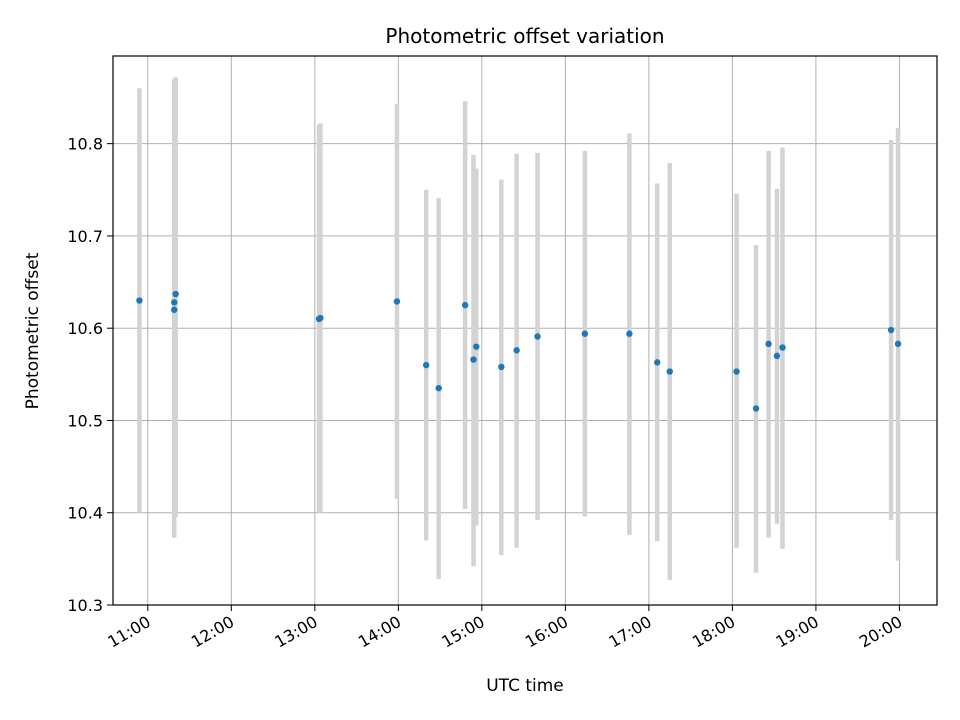 The width and height of the screenshot is (960, 720). What do you see at coordinates (85, 420) in the screenshot?
I see `y-tick-label: 10.5` at bounding box center [85, 420].